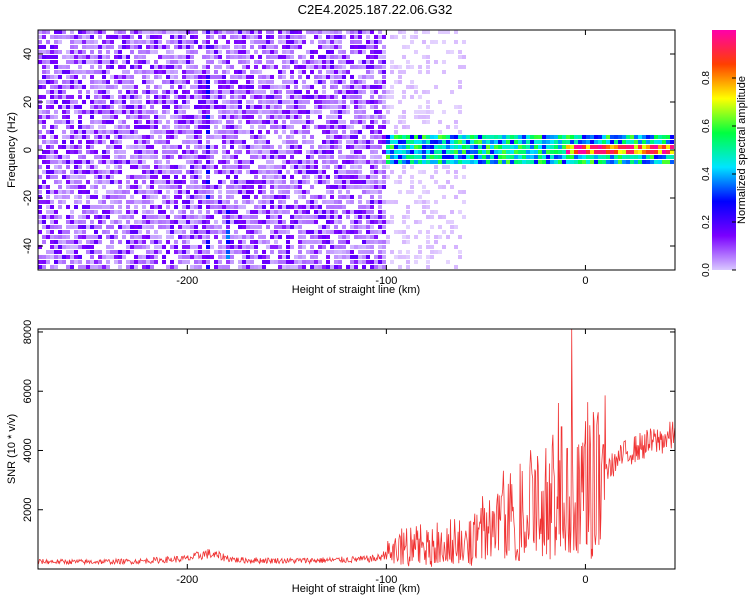  Describe the element at coordinates (28, 150) in the screenshot. I see `heatmap-y-tick-label: 0` at that location.